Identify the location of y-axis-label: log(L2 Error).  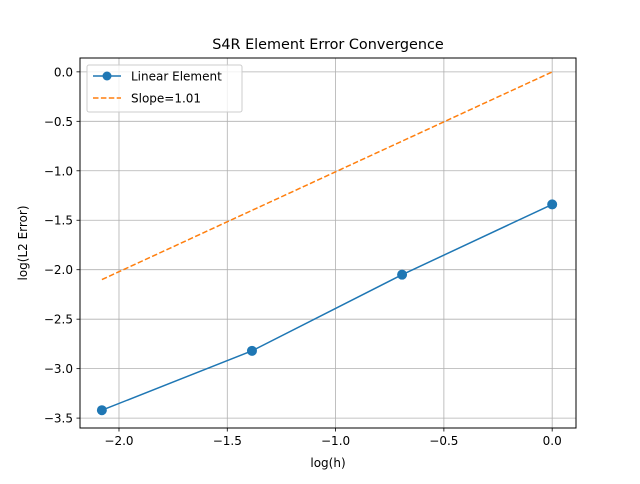
(23, 242).